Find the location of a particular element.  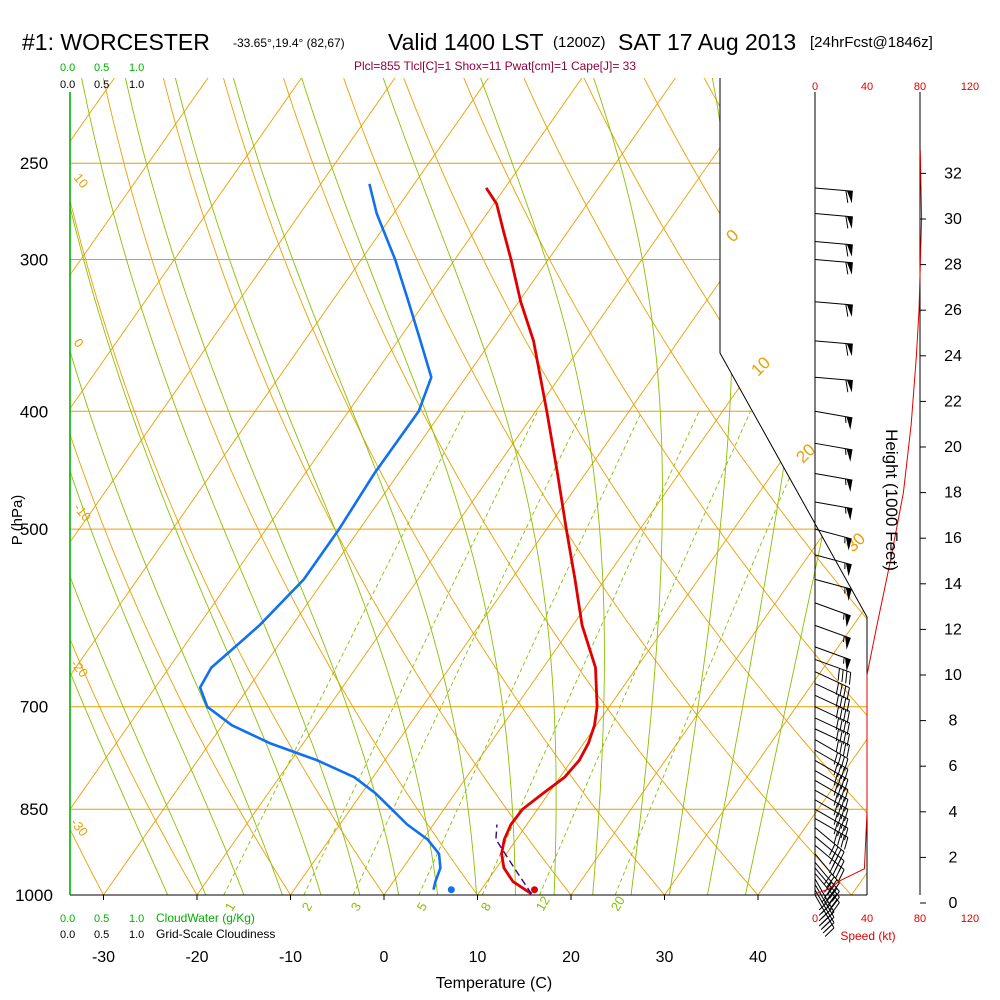

pressure-tick-label: 700 is located at coordinates (34, 707).